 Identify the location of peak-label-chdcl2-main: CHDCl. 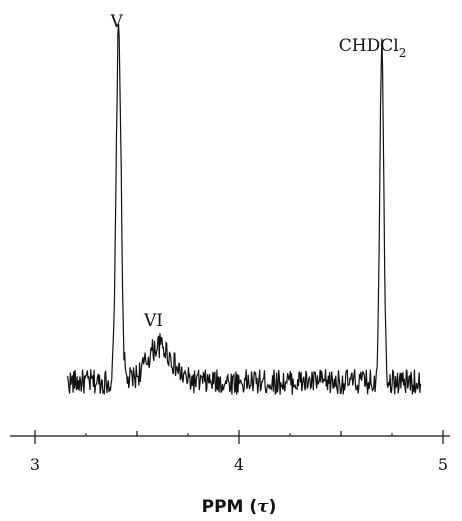
(369, 46).